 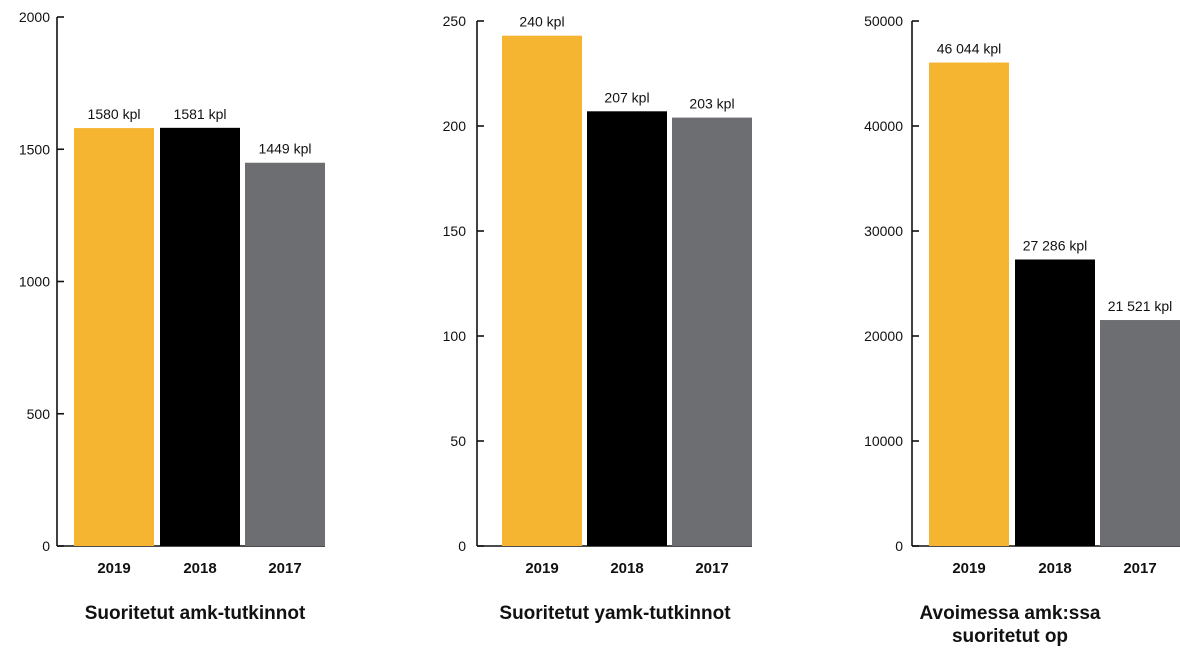 What do you see at coordinates (541, 22) in the screenshot?
I see `data-label: 240 kpl` at bounding box center [541, 22].